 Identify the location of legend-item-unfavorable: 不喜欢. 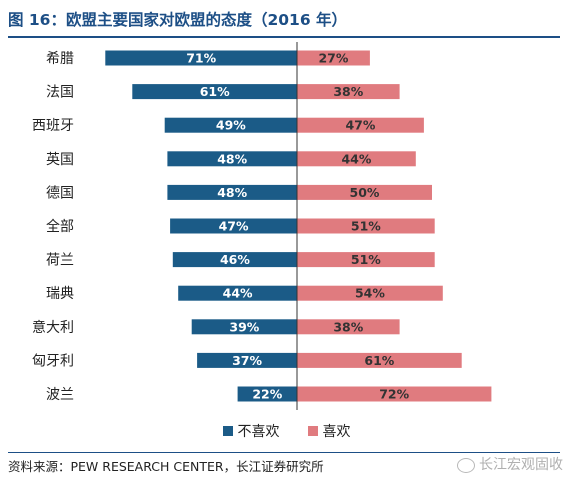
(251, 431).